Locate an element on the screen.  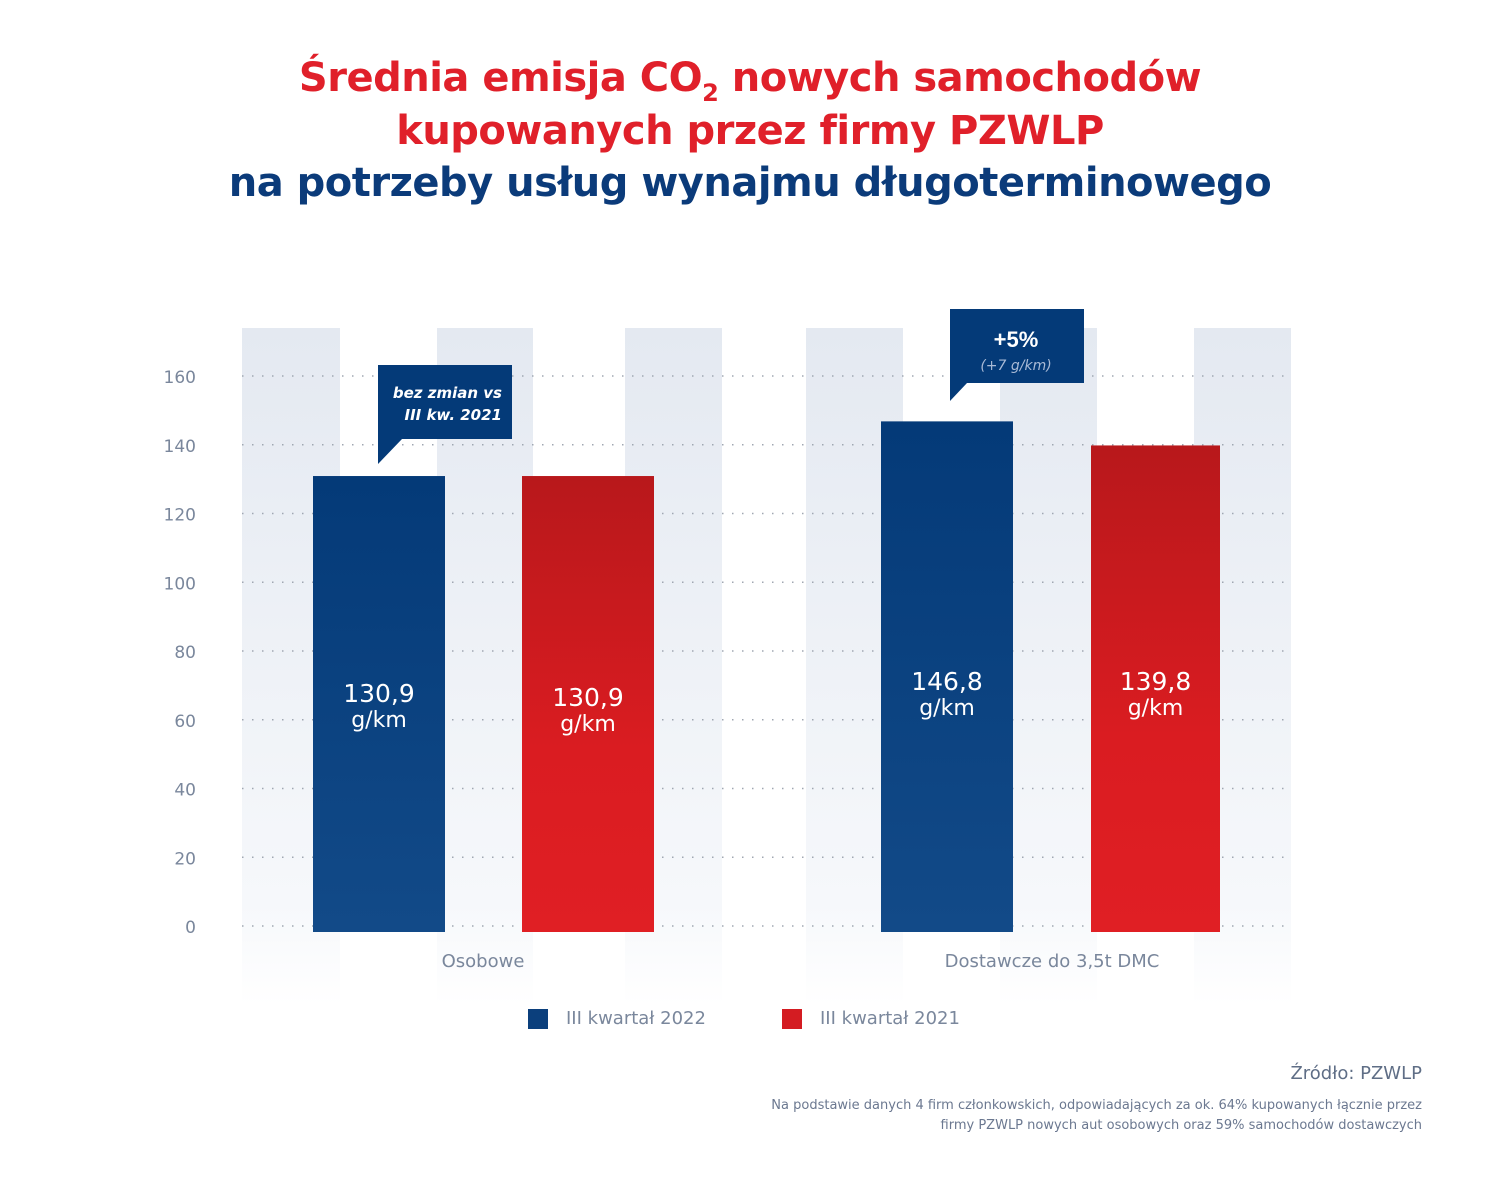
title-subscript: 2 is located at coordinates (710, 93).